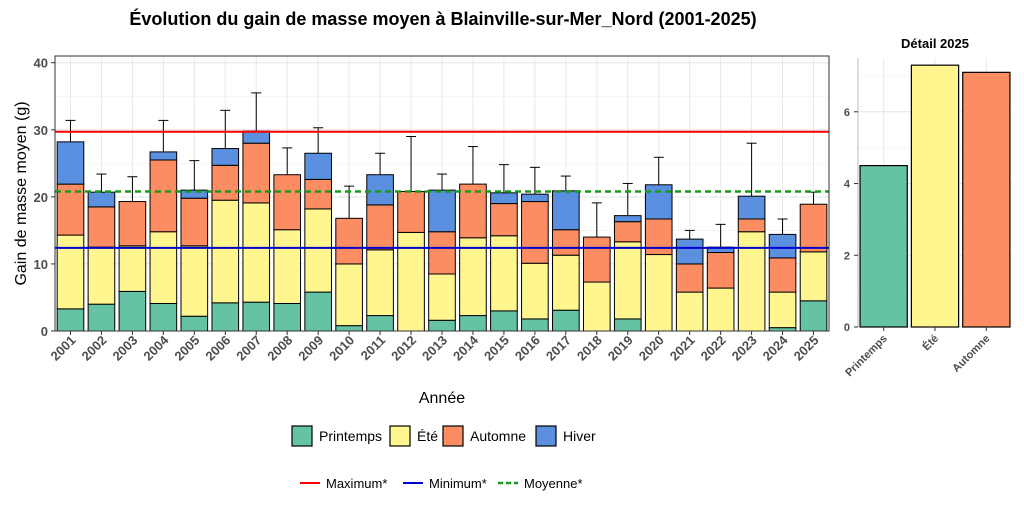 This screenshot has height=517, width=1024. Describe the element at coordinates (63, 348) in the screenshot. I see `x-tick-label: 2001` at that location.